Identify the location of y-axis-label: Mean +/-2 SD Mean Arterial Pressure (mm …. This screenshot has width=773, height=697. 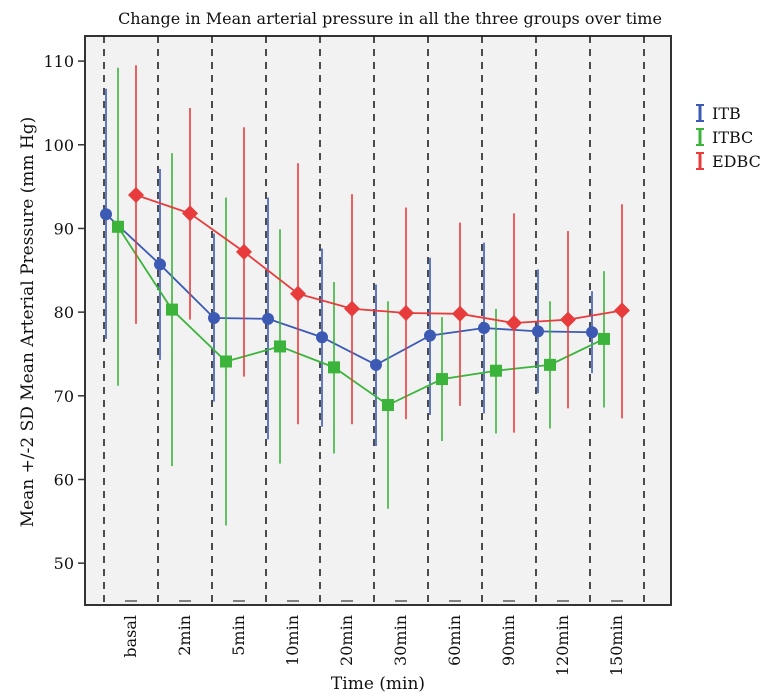
(28, 322).